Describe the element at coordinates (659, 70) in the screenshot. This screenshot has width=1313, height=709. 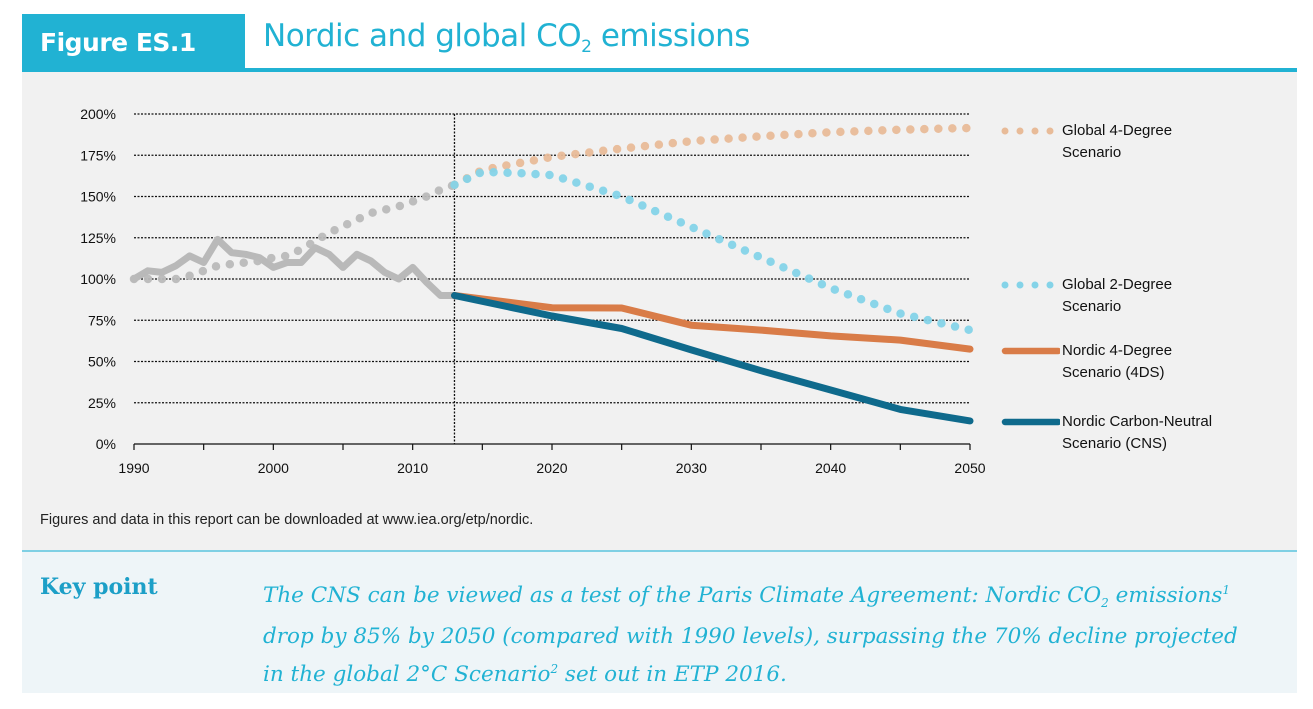
I see `title-rule` at that location.